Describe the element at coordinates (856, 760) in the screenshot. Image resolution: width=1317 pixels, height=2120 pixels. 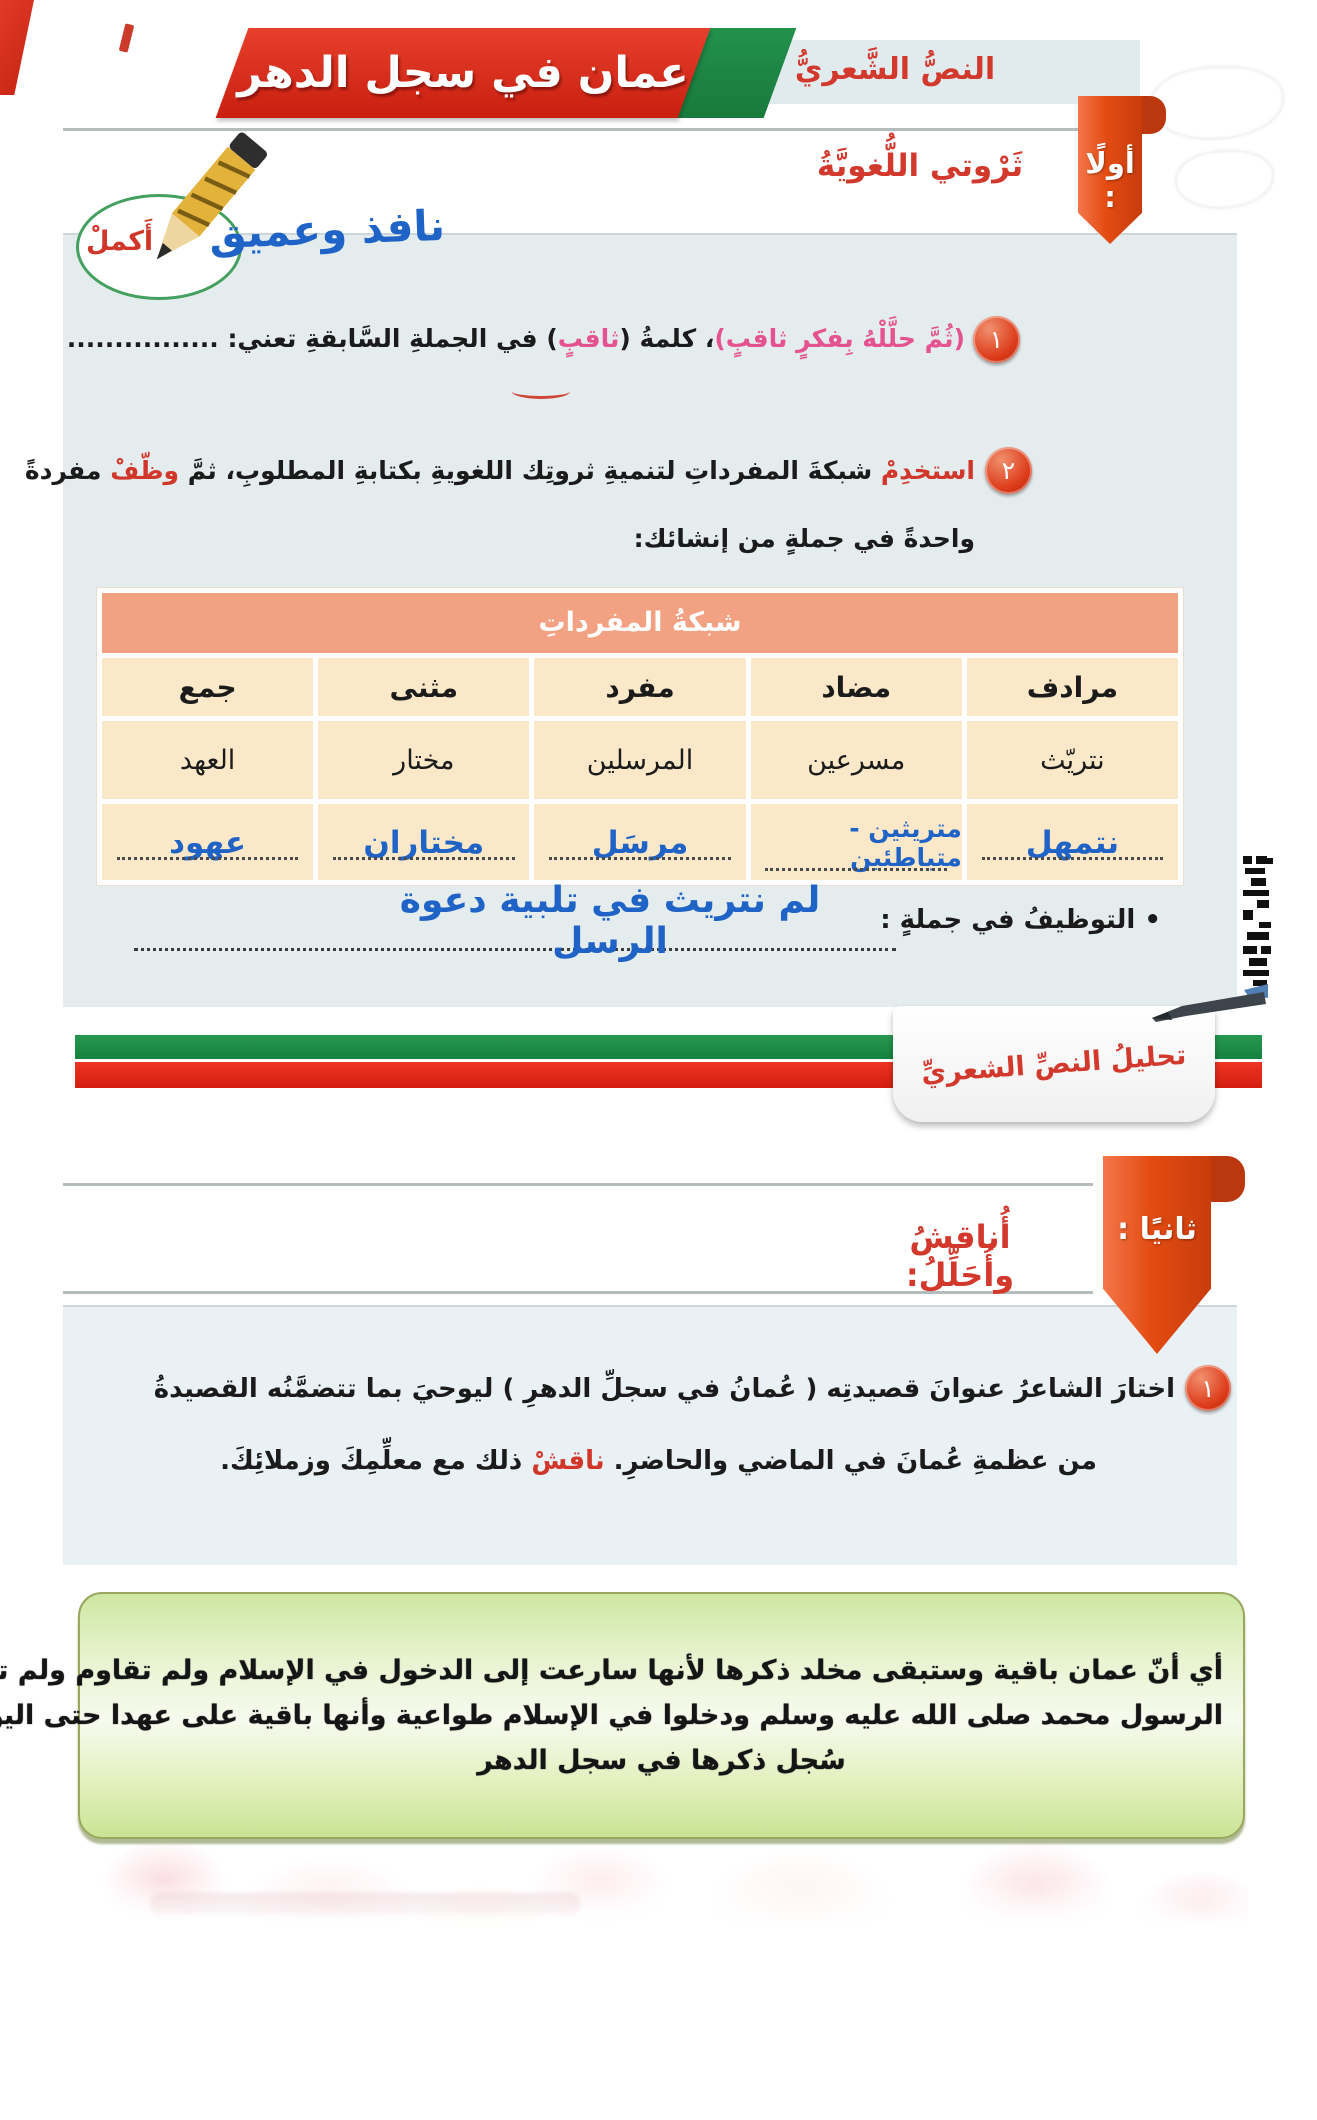
I see `given-word: مسرعين` at that location.